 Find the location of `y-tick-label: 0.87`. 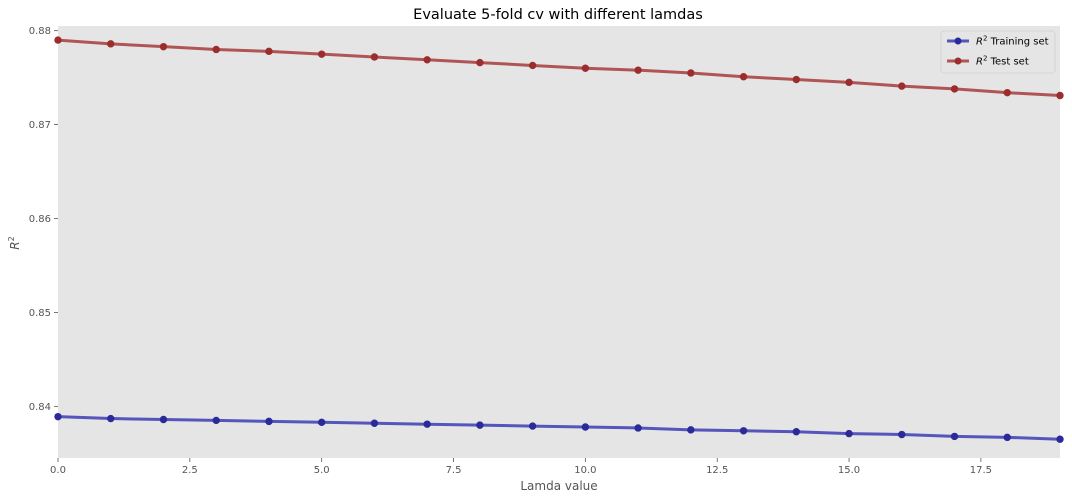

y-tick-label: 0.87 is located at coordinates (40, 125).